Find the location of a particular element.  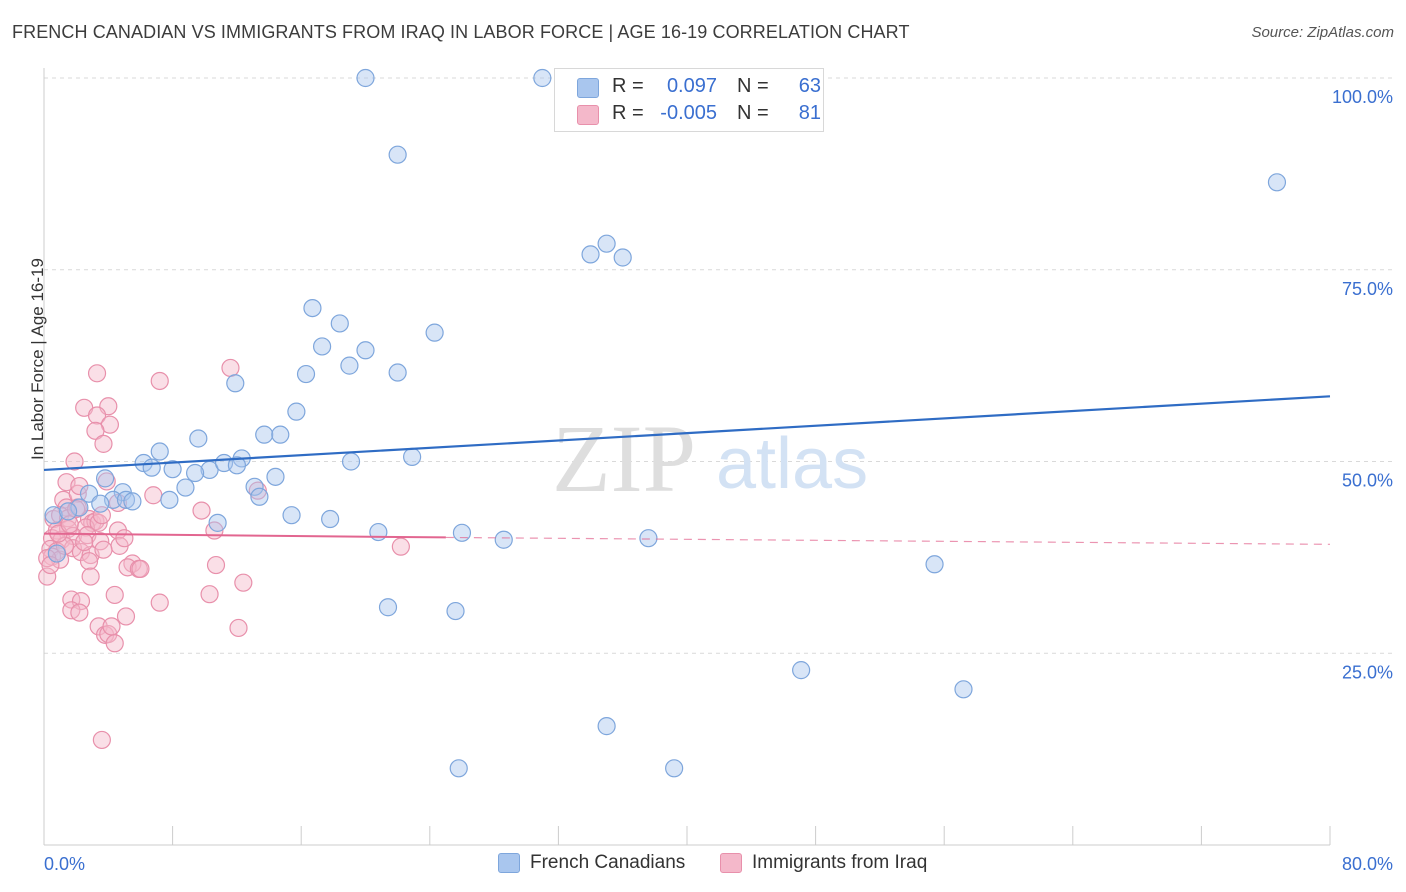

legend-label: French Canadians is located at coordinates (608, 862).